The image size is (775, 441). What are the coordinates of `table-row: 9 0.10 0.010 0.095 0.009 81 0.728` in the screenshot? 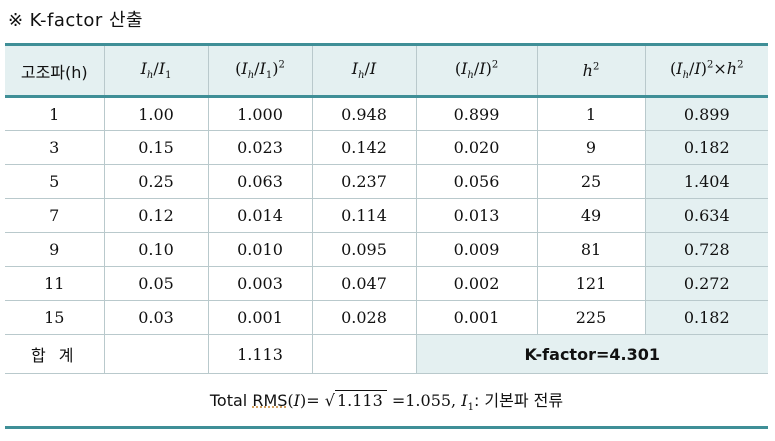 It's located at (386, 249).